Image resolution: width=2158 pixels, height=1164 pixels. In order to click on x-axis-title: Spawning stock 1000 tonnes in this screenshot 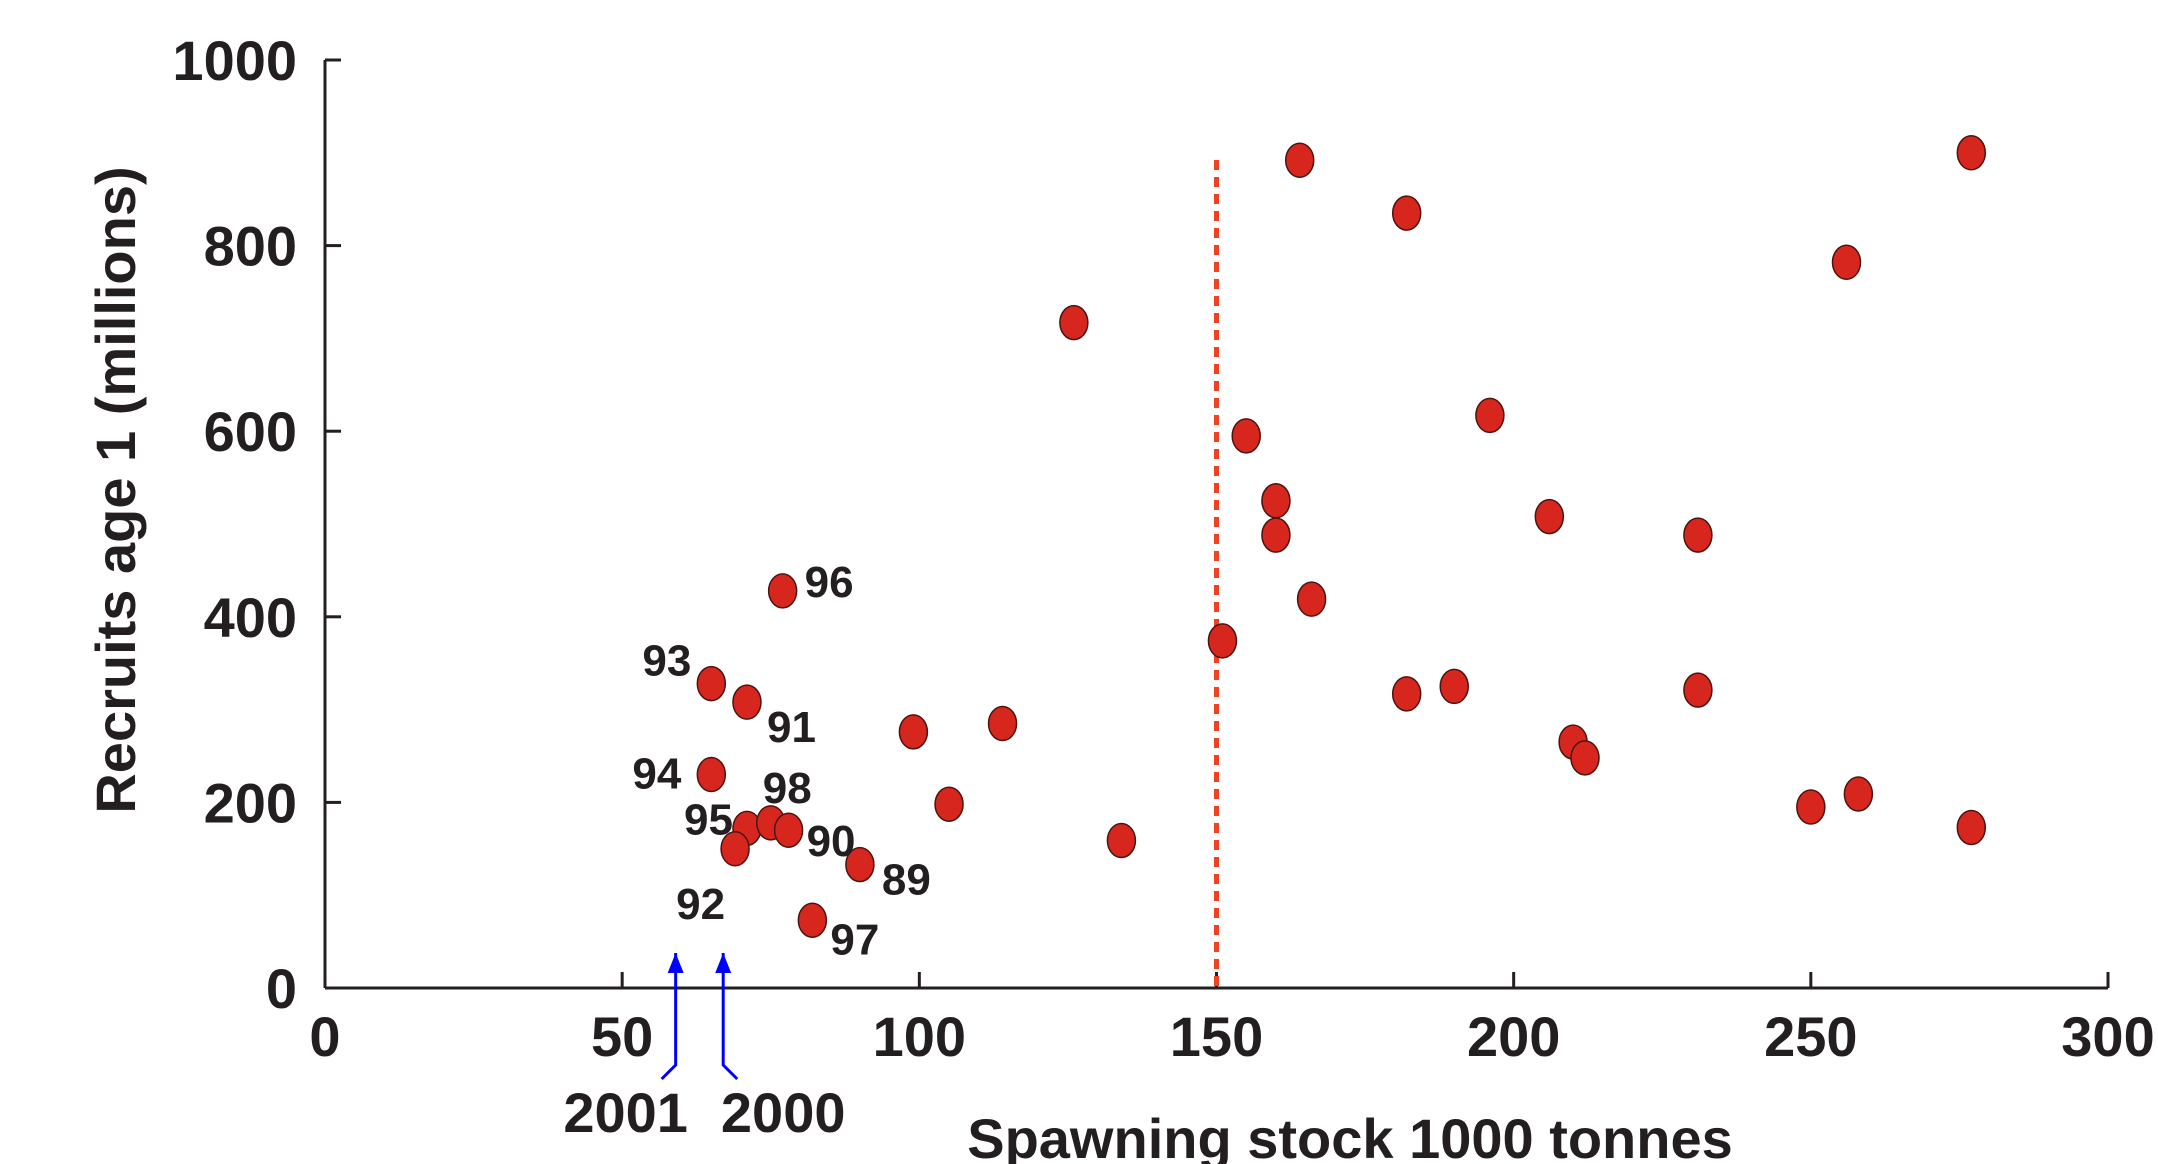, I will do `click(1350, 1135)`.